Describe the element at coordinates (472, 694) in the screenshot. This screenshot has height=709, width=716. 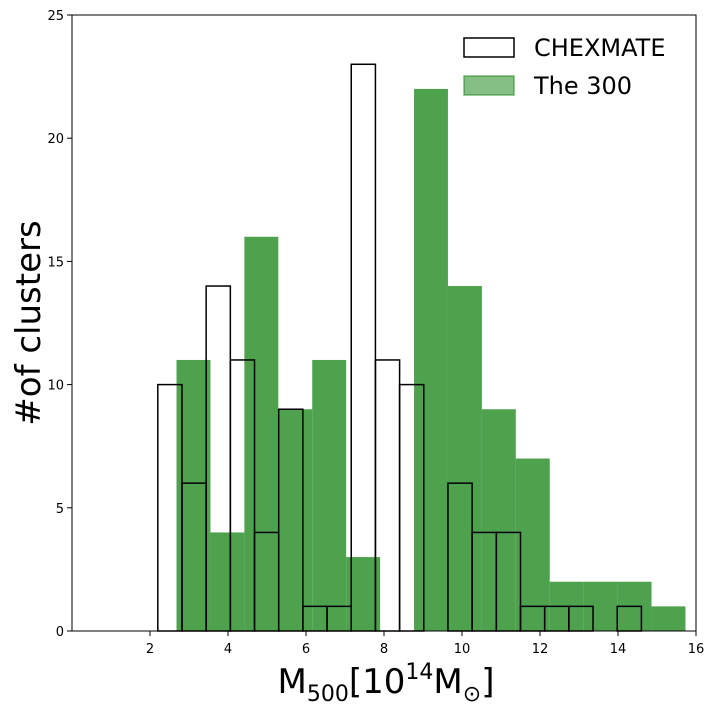
I see `x-label-unit-sub: ⊙` at that location.